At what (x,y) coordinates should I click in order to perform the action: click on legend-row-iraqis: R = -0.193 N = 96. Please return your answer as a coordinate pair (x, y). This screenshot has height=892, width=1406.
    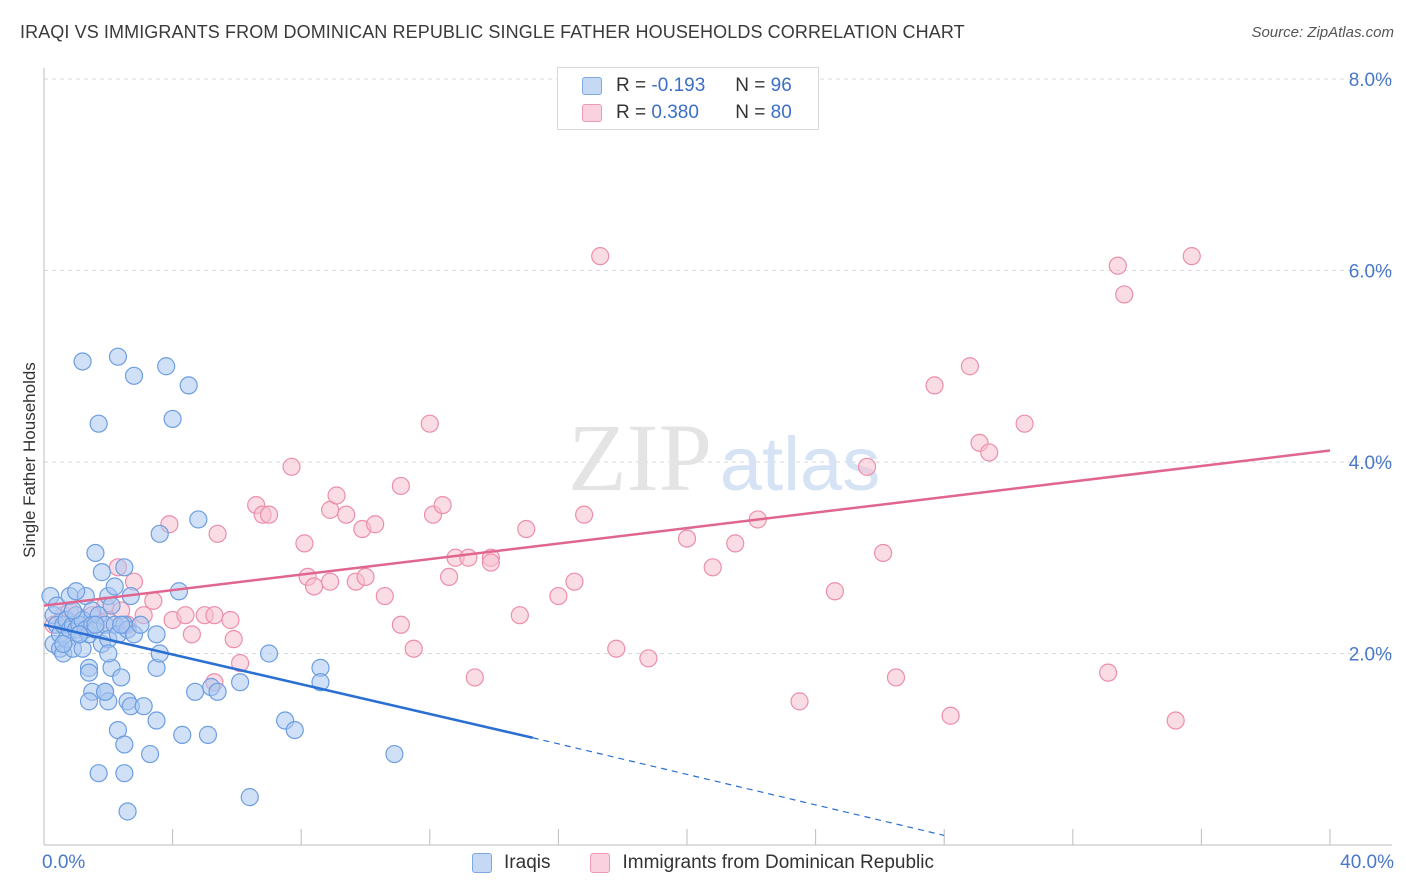
    Looking at the image, I should click on (687, 86).